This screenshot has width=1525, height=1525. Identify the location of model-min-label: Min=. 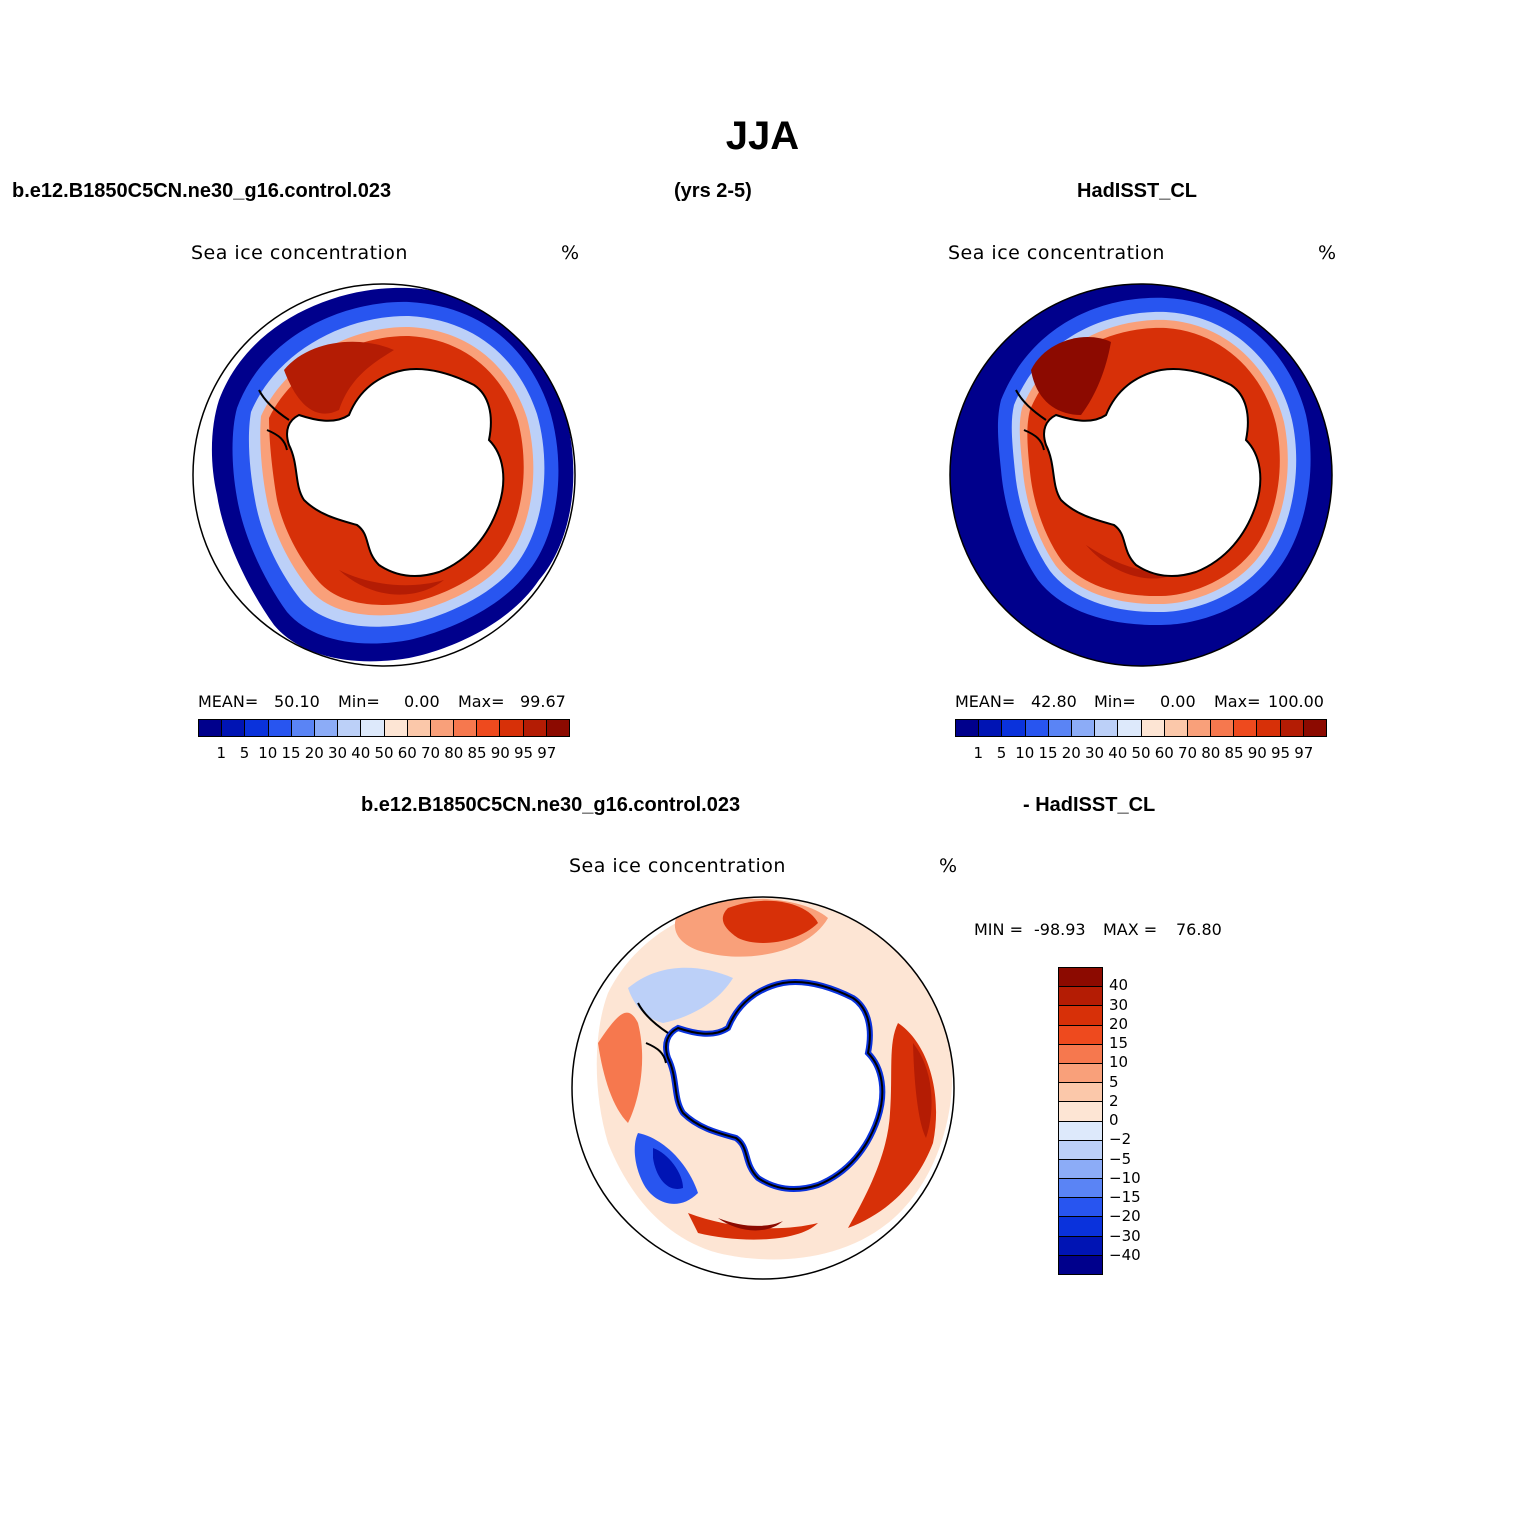
(359, 701).